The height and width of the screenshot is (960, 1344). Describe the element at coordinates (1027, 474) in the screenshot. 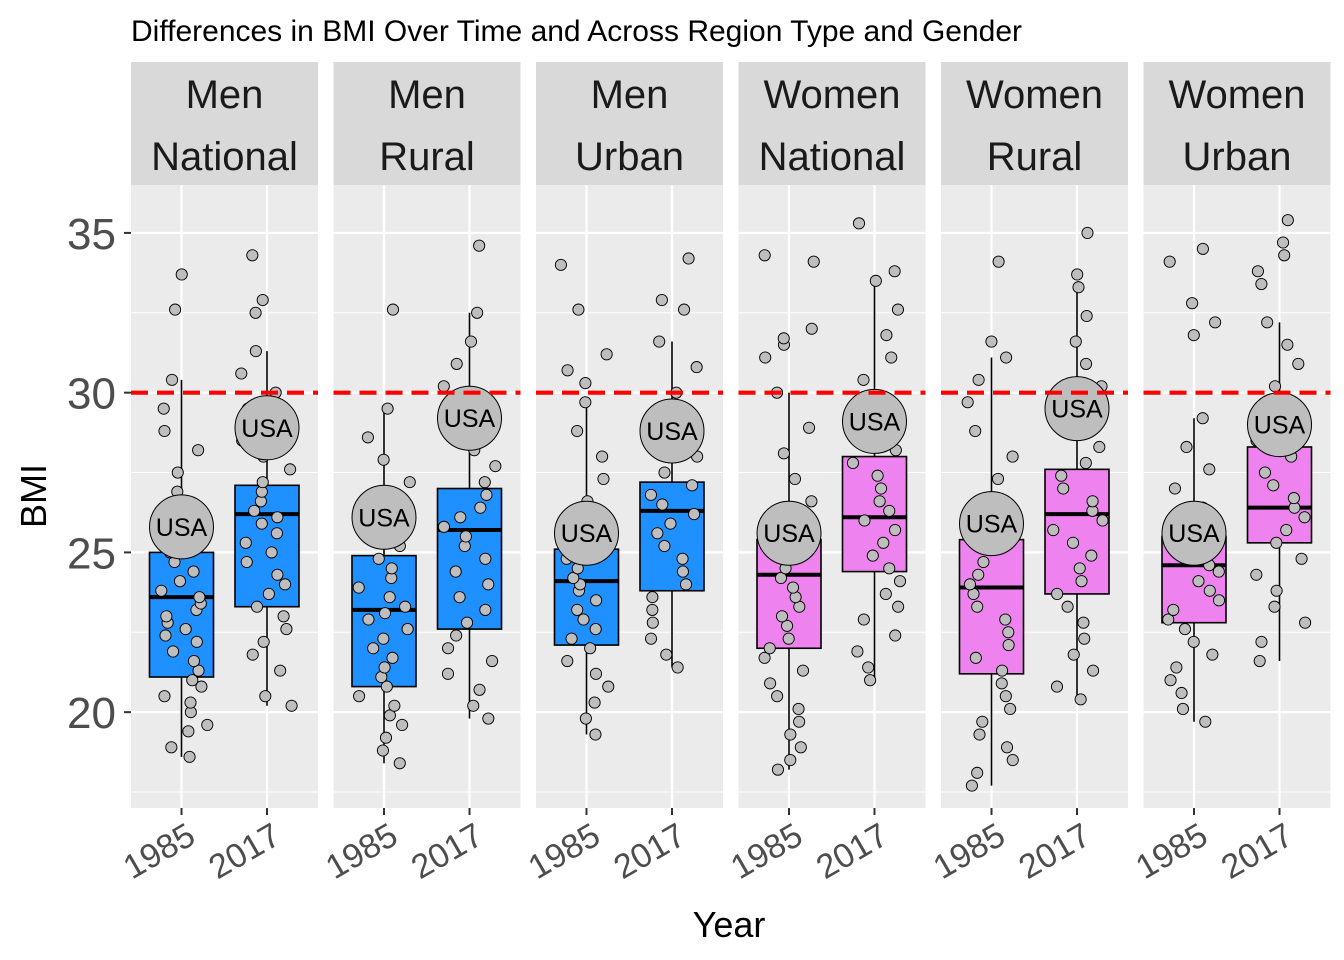

I see `facet-panel-women-rural: Women Rural USA 1985 USA 2017` at that location.